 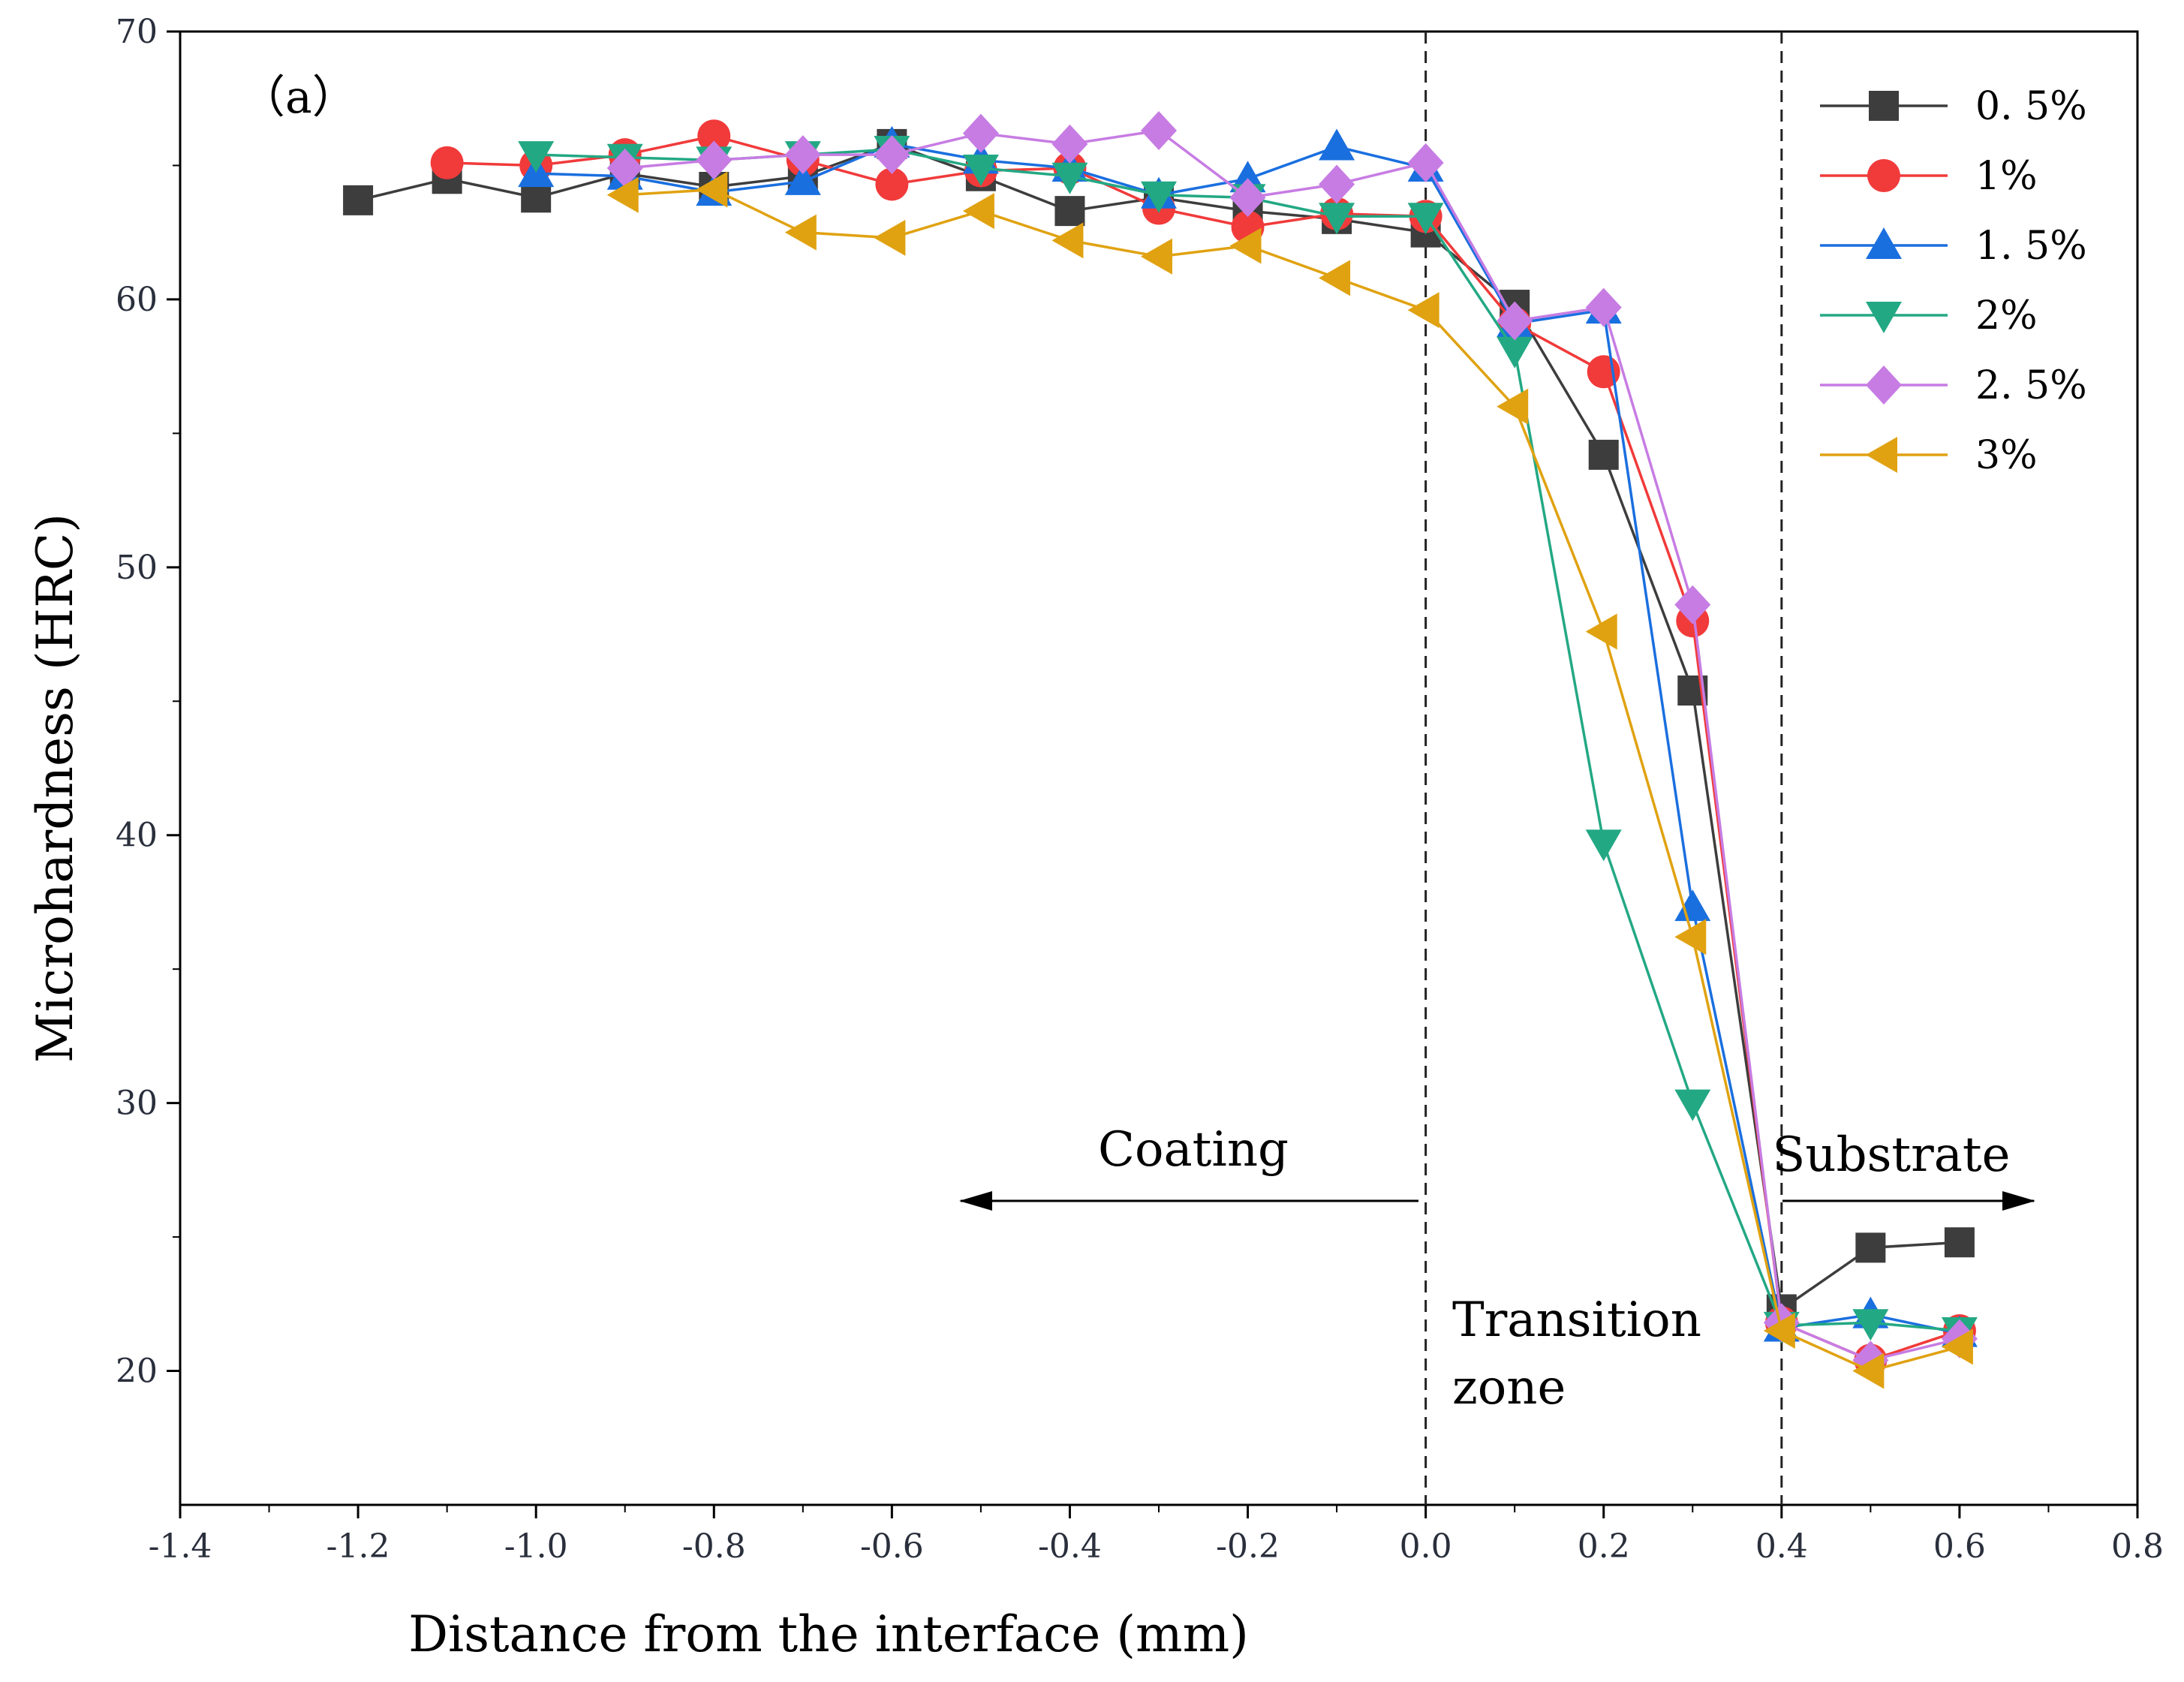 I want to click on legend-label: 2%, so click(x=2006, y=316).